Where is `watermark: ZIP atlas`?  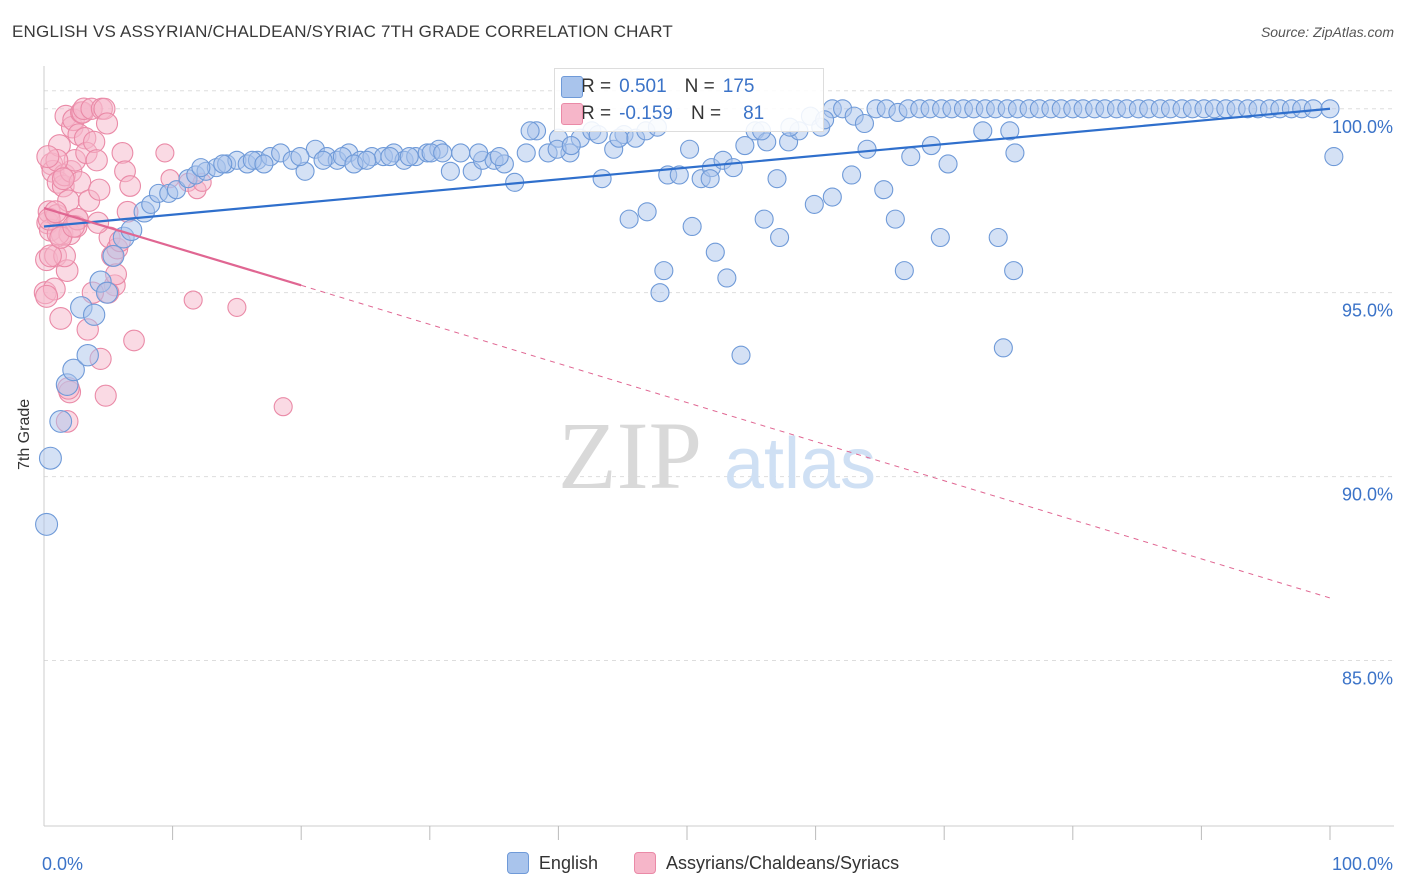
watermark: ZIP atlas is located at coordinates (717, 455).